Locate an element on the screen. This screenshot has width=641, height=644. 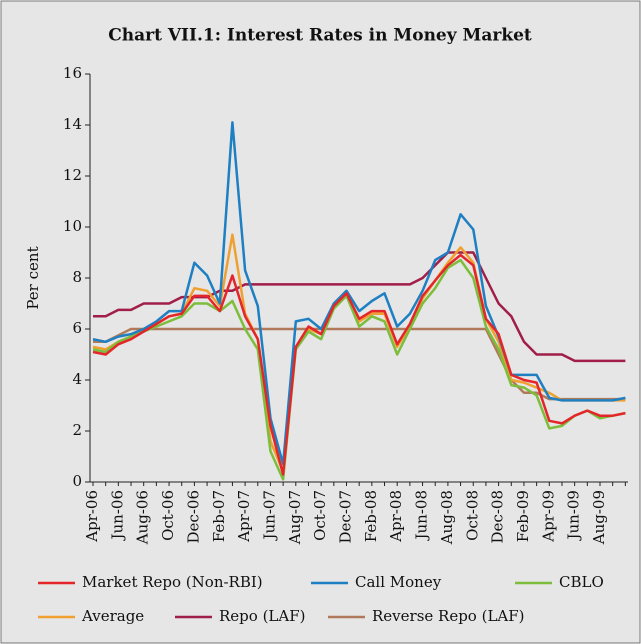
y-tick-label: 6 is located at coordinates (77, 328).